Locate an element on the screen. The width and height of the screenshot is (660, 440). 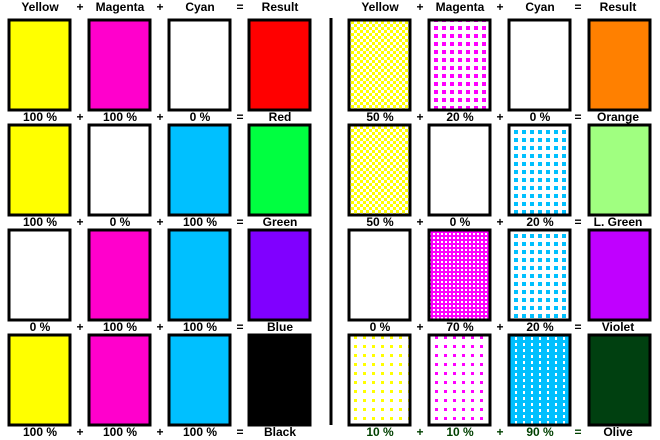
result-label: Violet is located at coordinates (618, 327).